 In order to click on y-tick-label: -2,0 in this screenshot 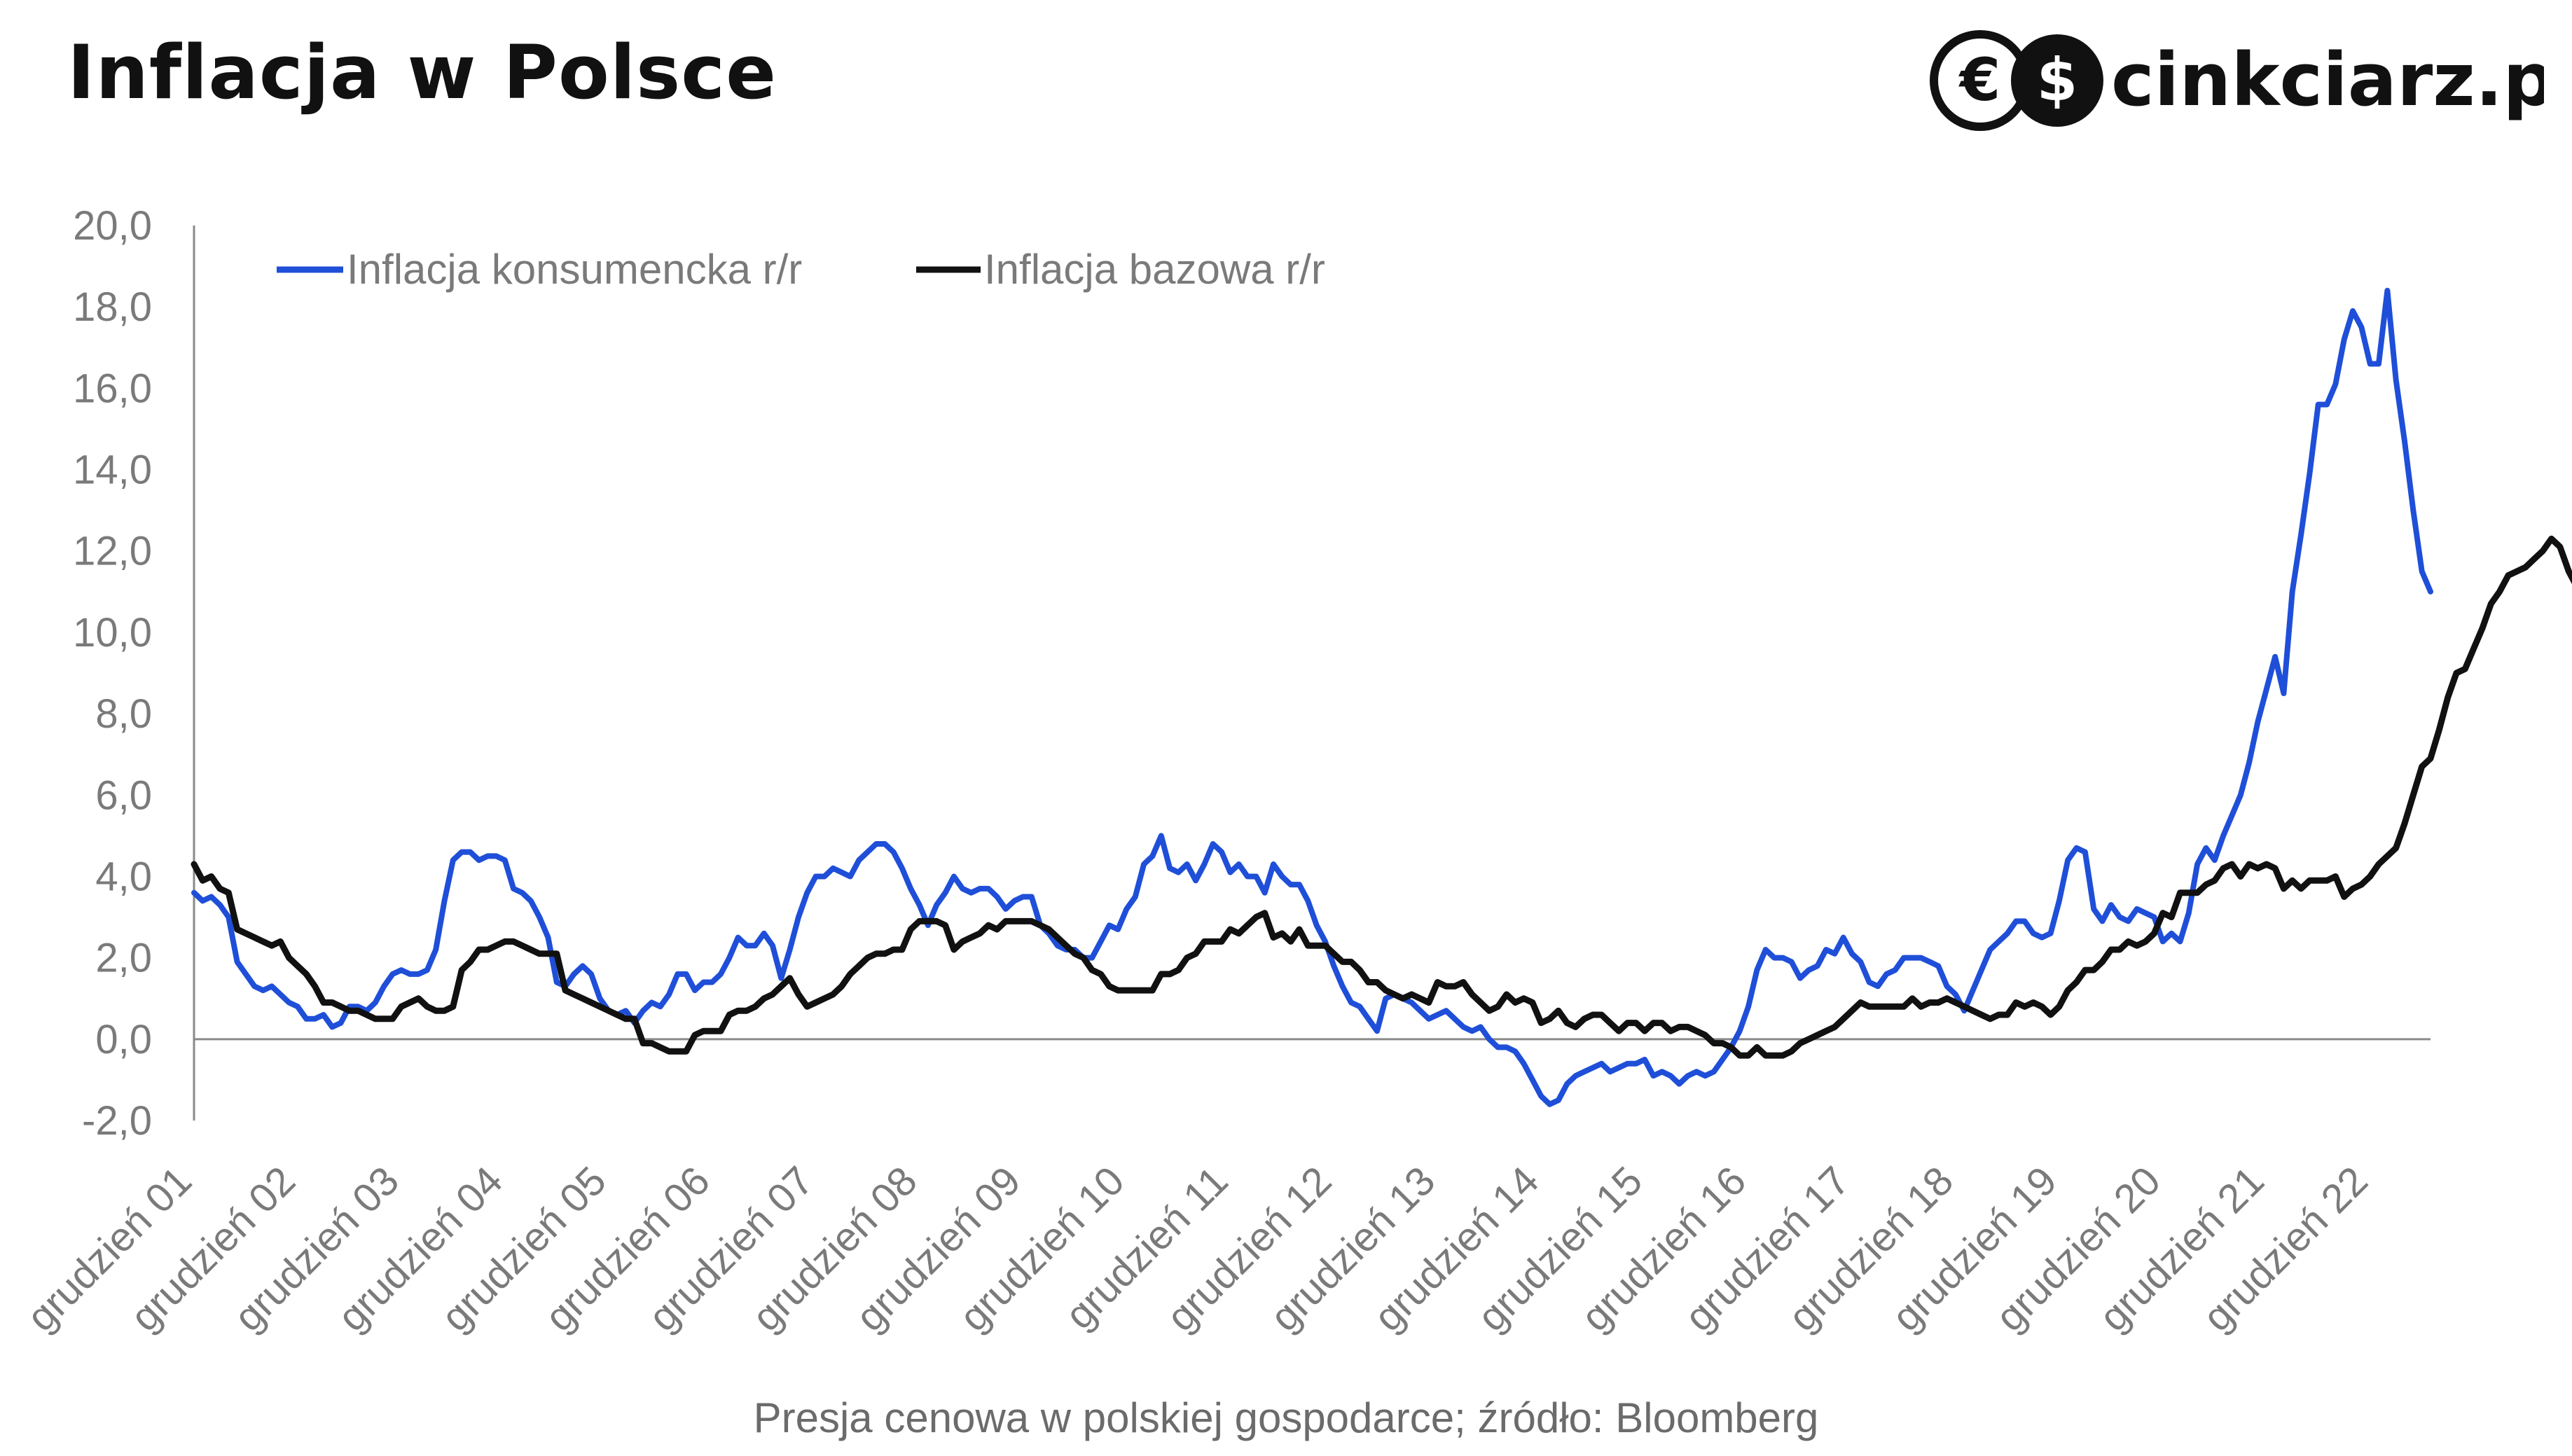, I will do `click(117, 1121)`.